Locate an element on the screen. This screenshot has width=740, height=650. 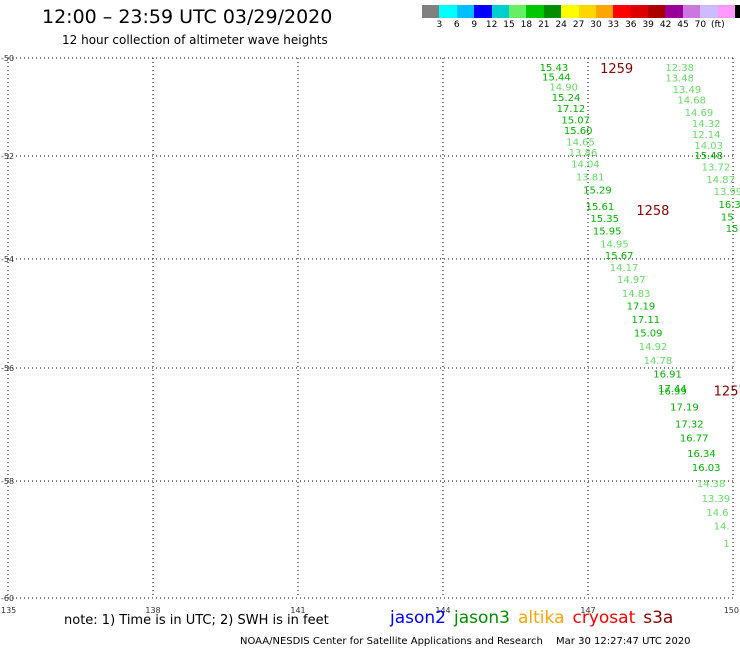
legend-label: 12 is located at coordinates (491, 25).